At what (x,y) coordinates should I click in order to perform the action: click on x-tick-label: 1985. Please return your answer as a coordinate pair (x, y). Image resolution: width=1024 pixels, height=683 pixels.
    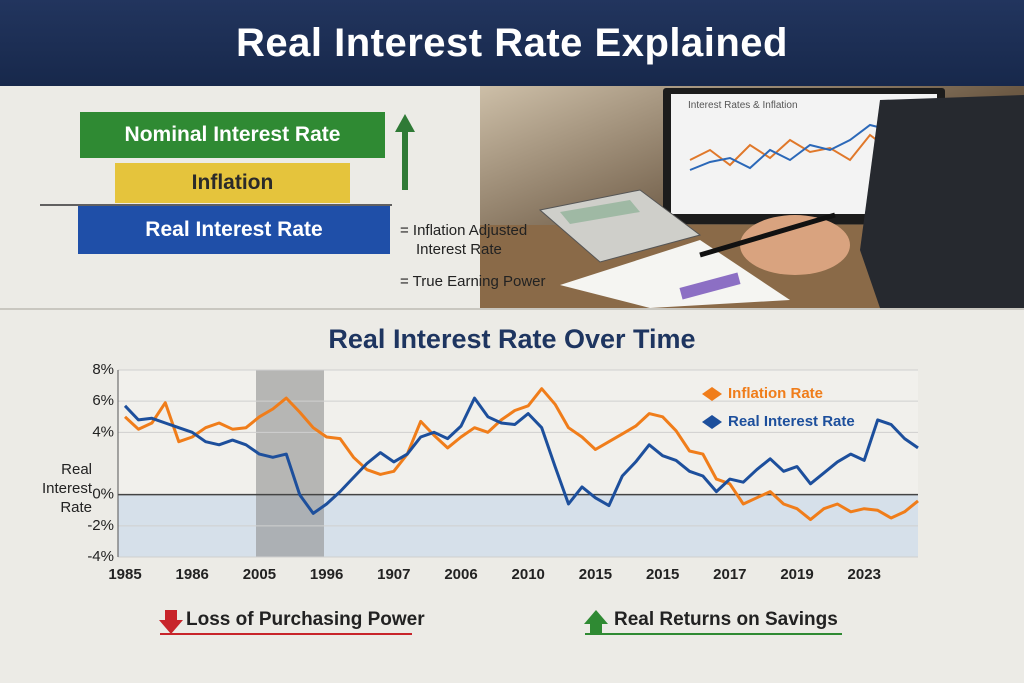
    Looking at the image, I should click on (124, 574).